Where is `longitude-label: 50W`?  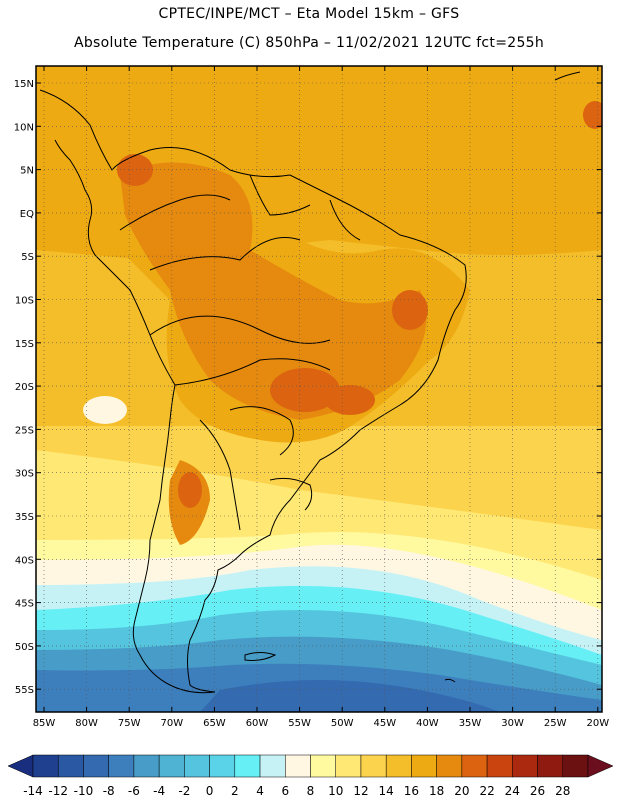
longitude-label: 50W is located at coordinates (342, 723).